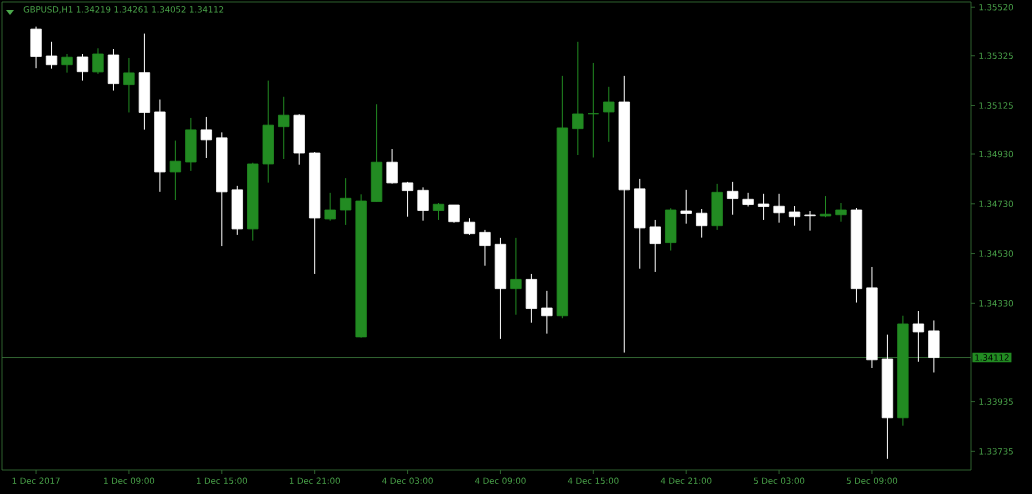 The image size is (1032, 494). What do you see at coordinates (996, 7) in the screenshot?
I see `y-tick-label: 1.35520` at bounding box center [996, 7].